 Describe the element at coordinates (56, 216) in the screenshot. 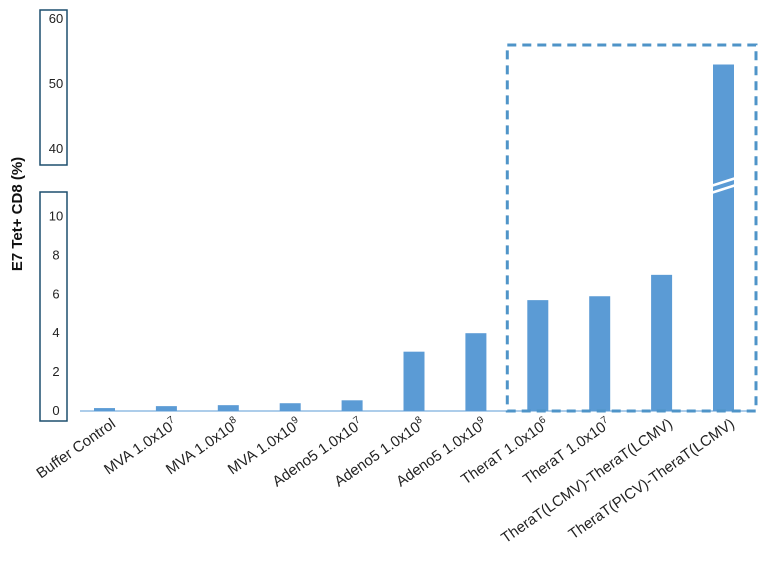

I see `y-tick-label: 10` at that location.